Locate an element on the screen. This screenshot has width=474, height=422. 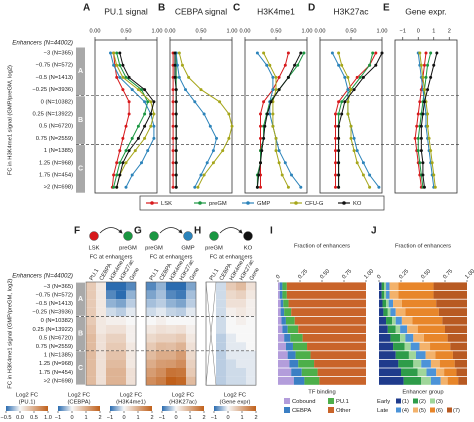
panel-letter: G is located at coordinates (138, 231).